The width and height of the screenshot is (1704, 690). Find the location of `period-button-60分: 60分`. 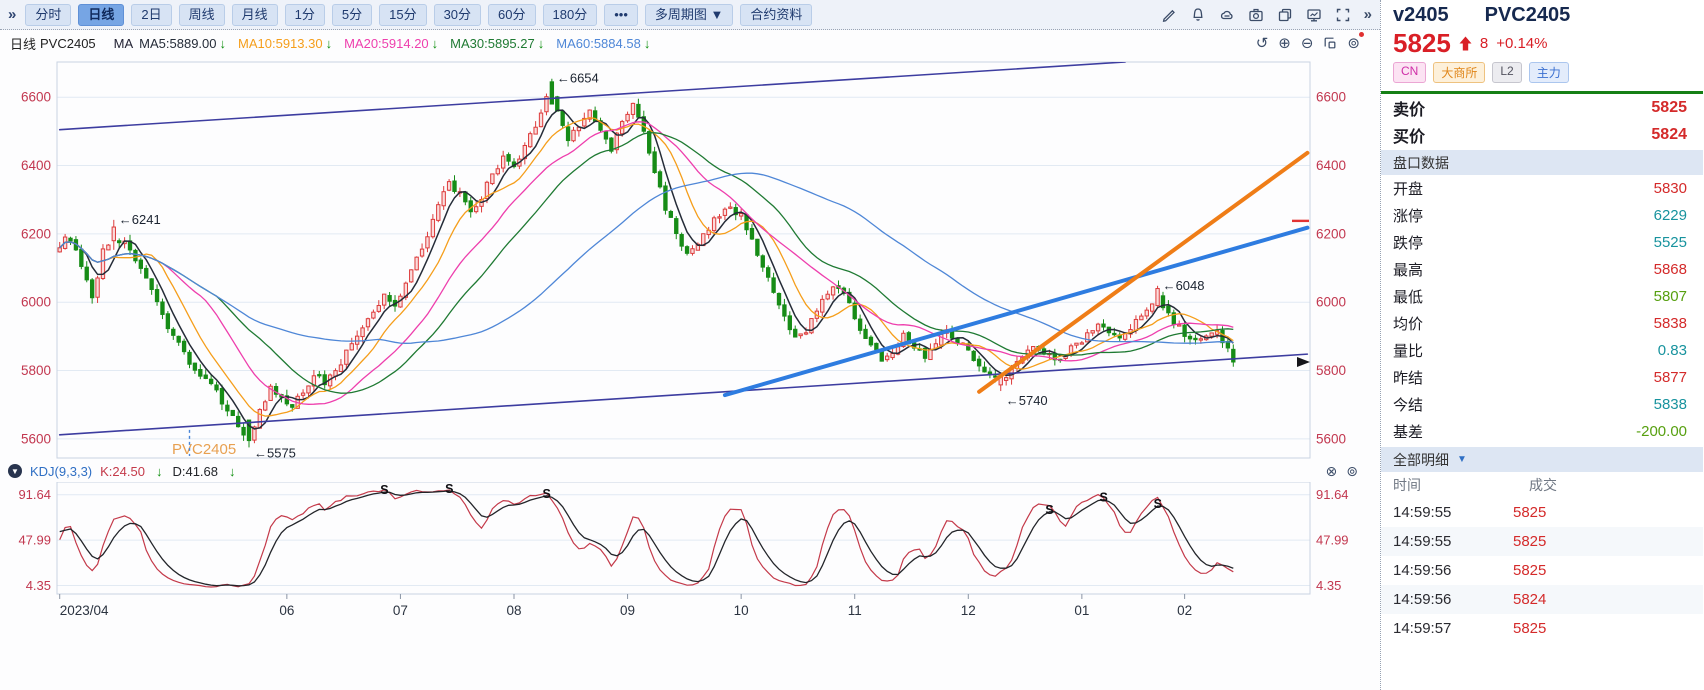

period-button-60分: 60分 is located at coordinates (512, 14).